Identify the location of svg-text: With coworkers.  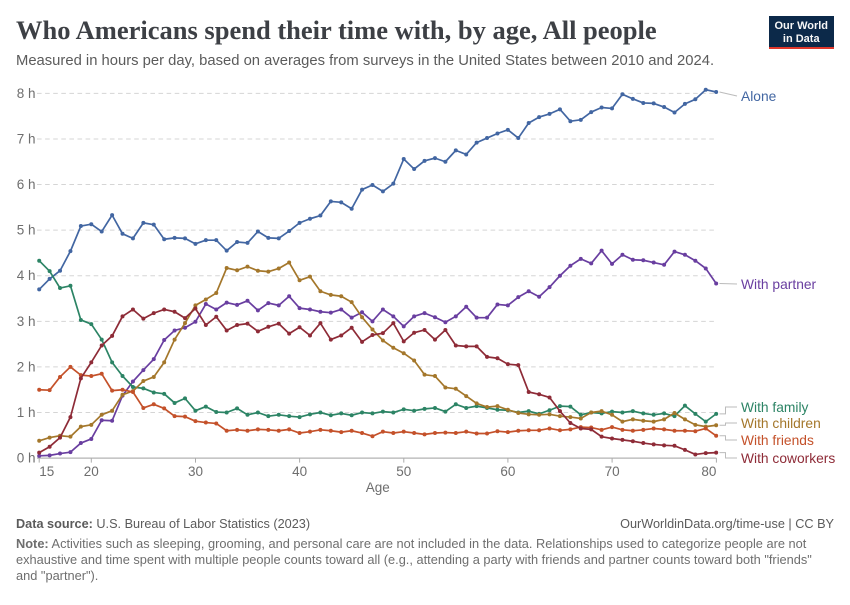
(788, 458).